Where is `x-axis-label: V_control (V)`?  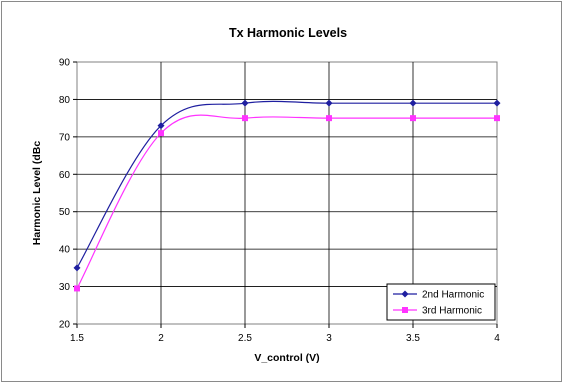
x-axis-label: V_control (V) is located at coordinates (286, 358).